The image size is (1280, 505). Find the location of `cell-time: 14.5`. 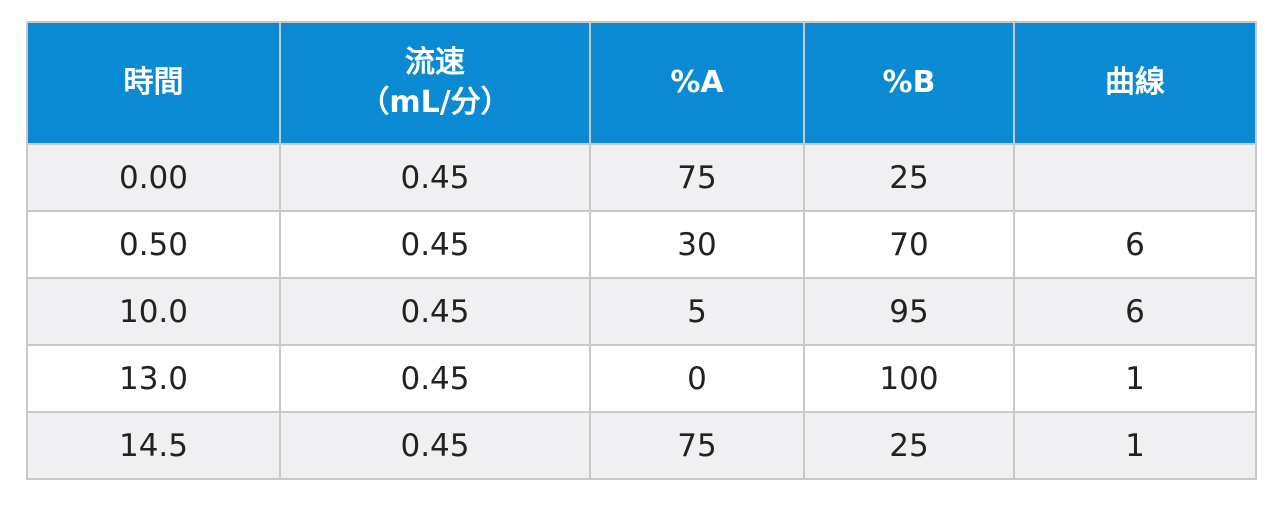

cell-time: 14.5 is located at coordinates (153, 445).